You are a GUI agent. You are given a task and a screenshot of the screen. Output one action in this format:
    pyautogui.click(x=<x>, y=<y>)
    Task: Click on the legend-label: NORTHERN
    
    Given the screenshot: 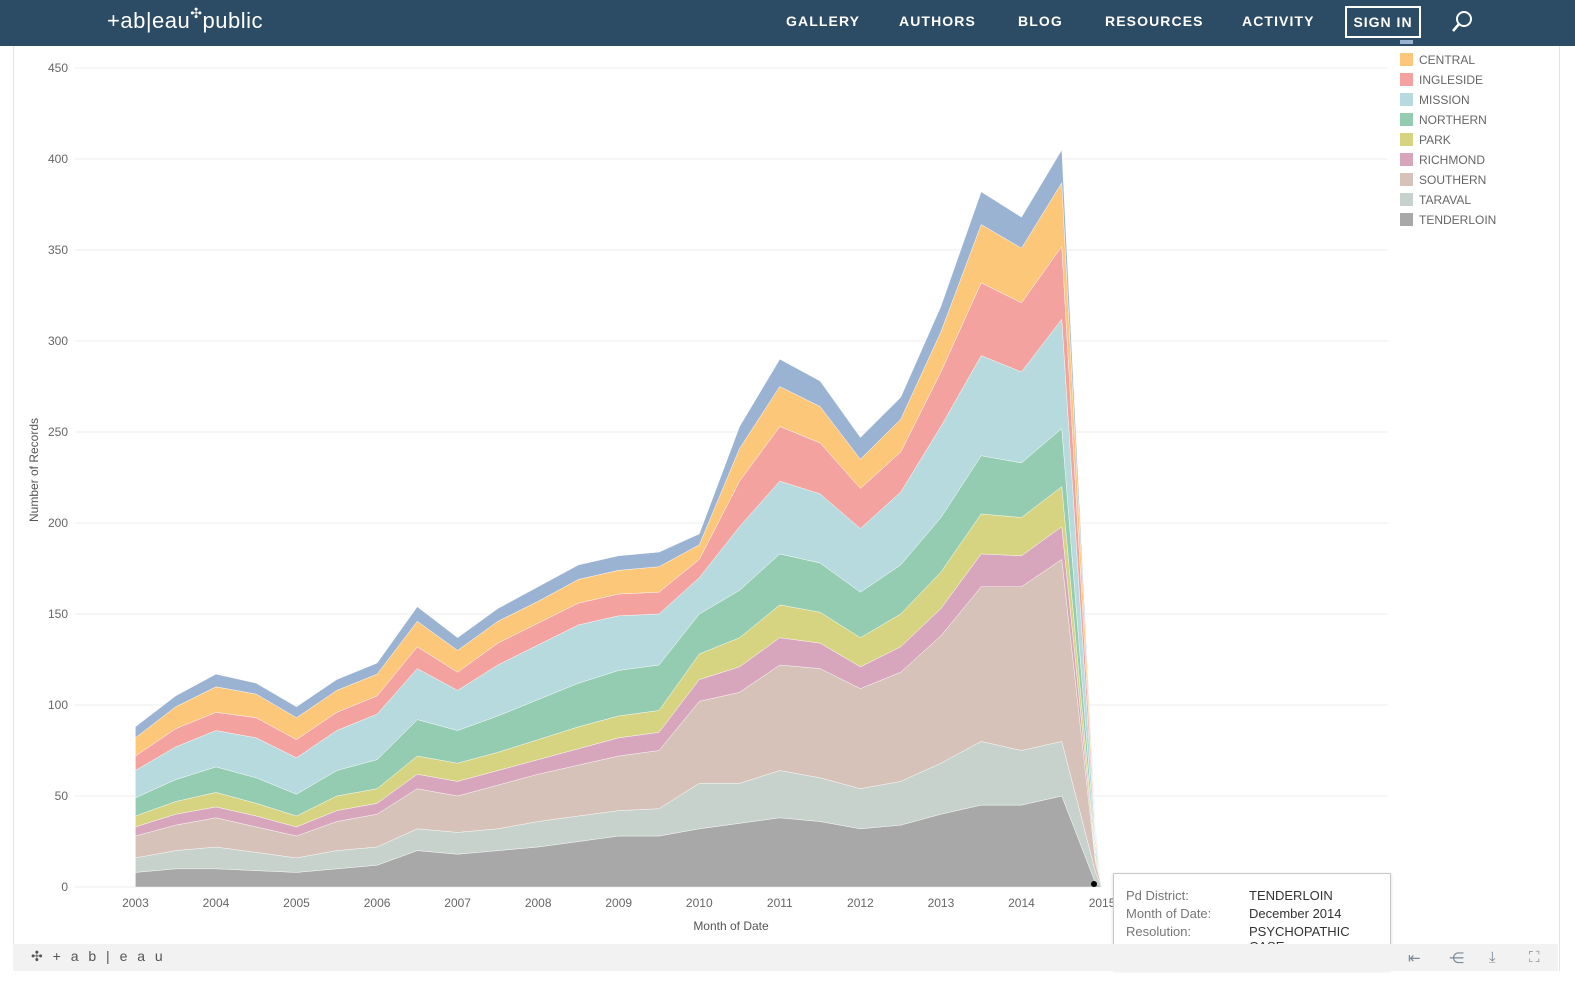 What is the action you would take?
    pyautogui.click(x=1453, y=120)
    